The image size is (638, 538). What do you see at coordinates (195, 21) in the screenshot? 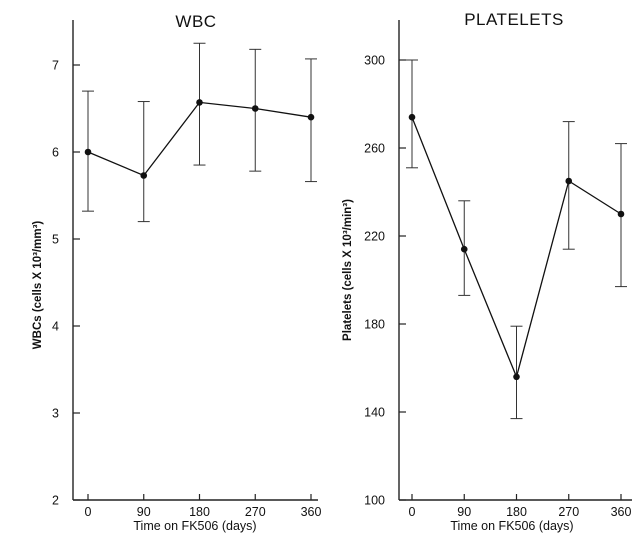
I see `wbc-title: WBC` at bounding box center [195, 21].